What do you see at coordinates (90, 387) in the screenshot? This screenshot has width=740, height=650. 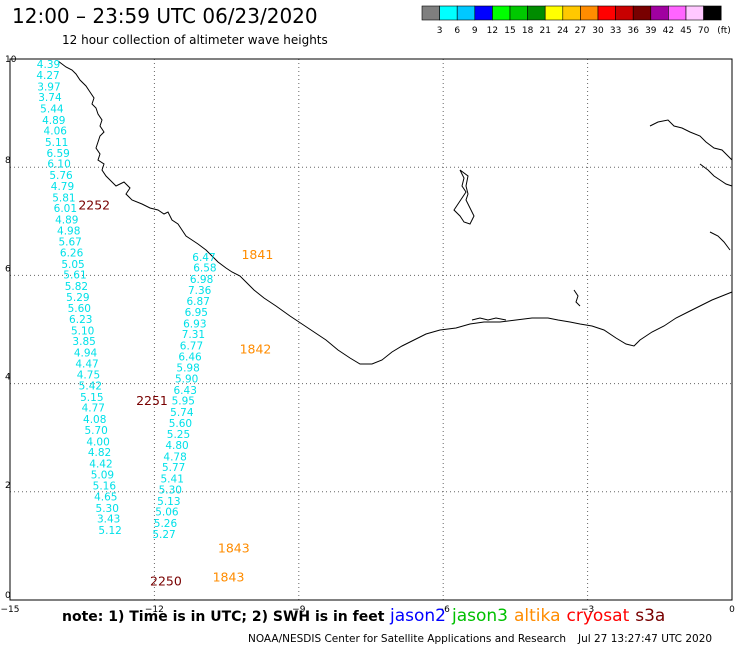 I see `swh-value: 5.42` at bounding box center [90, 387].